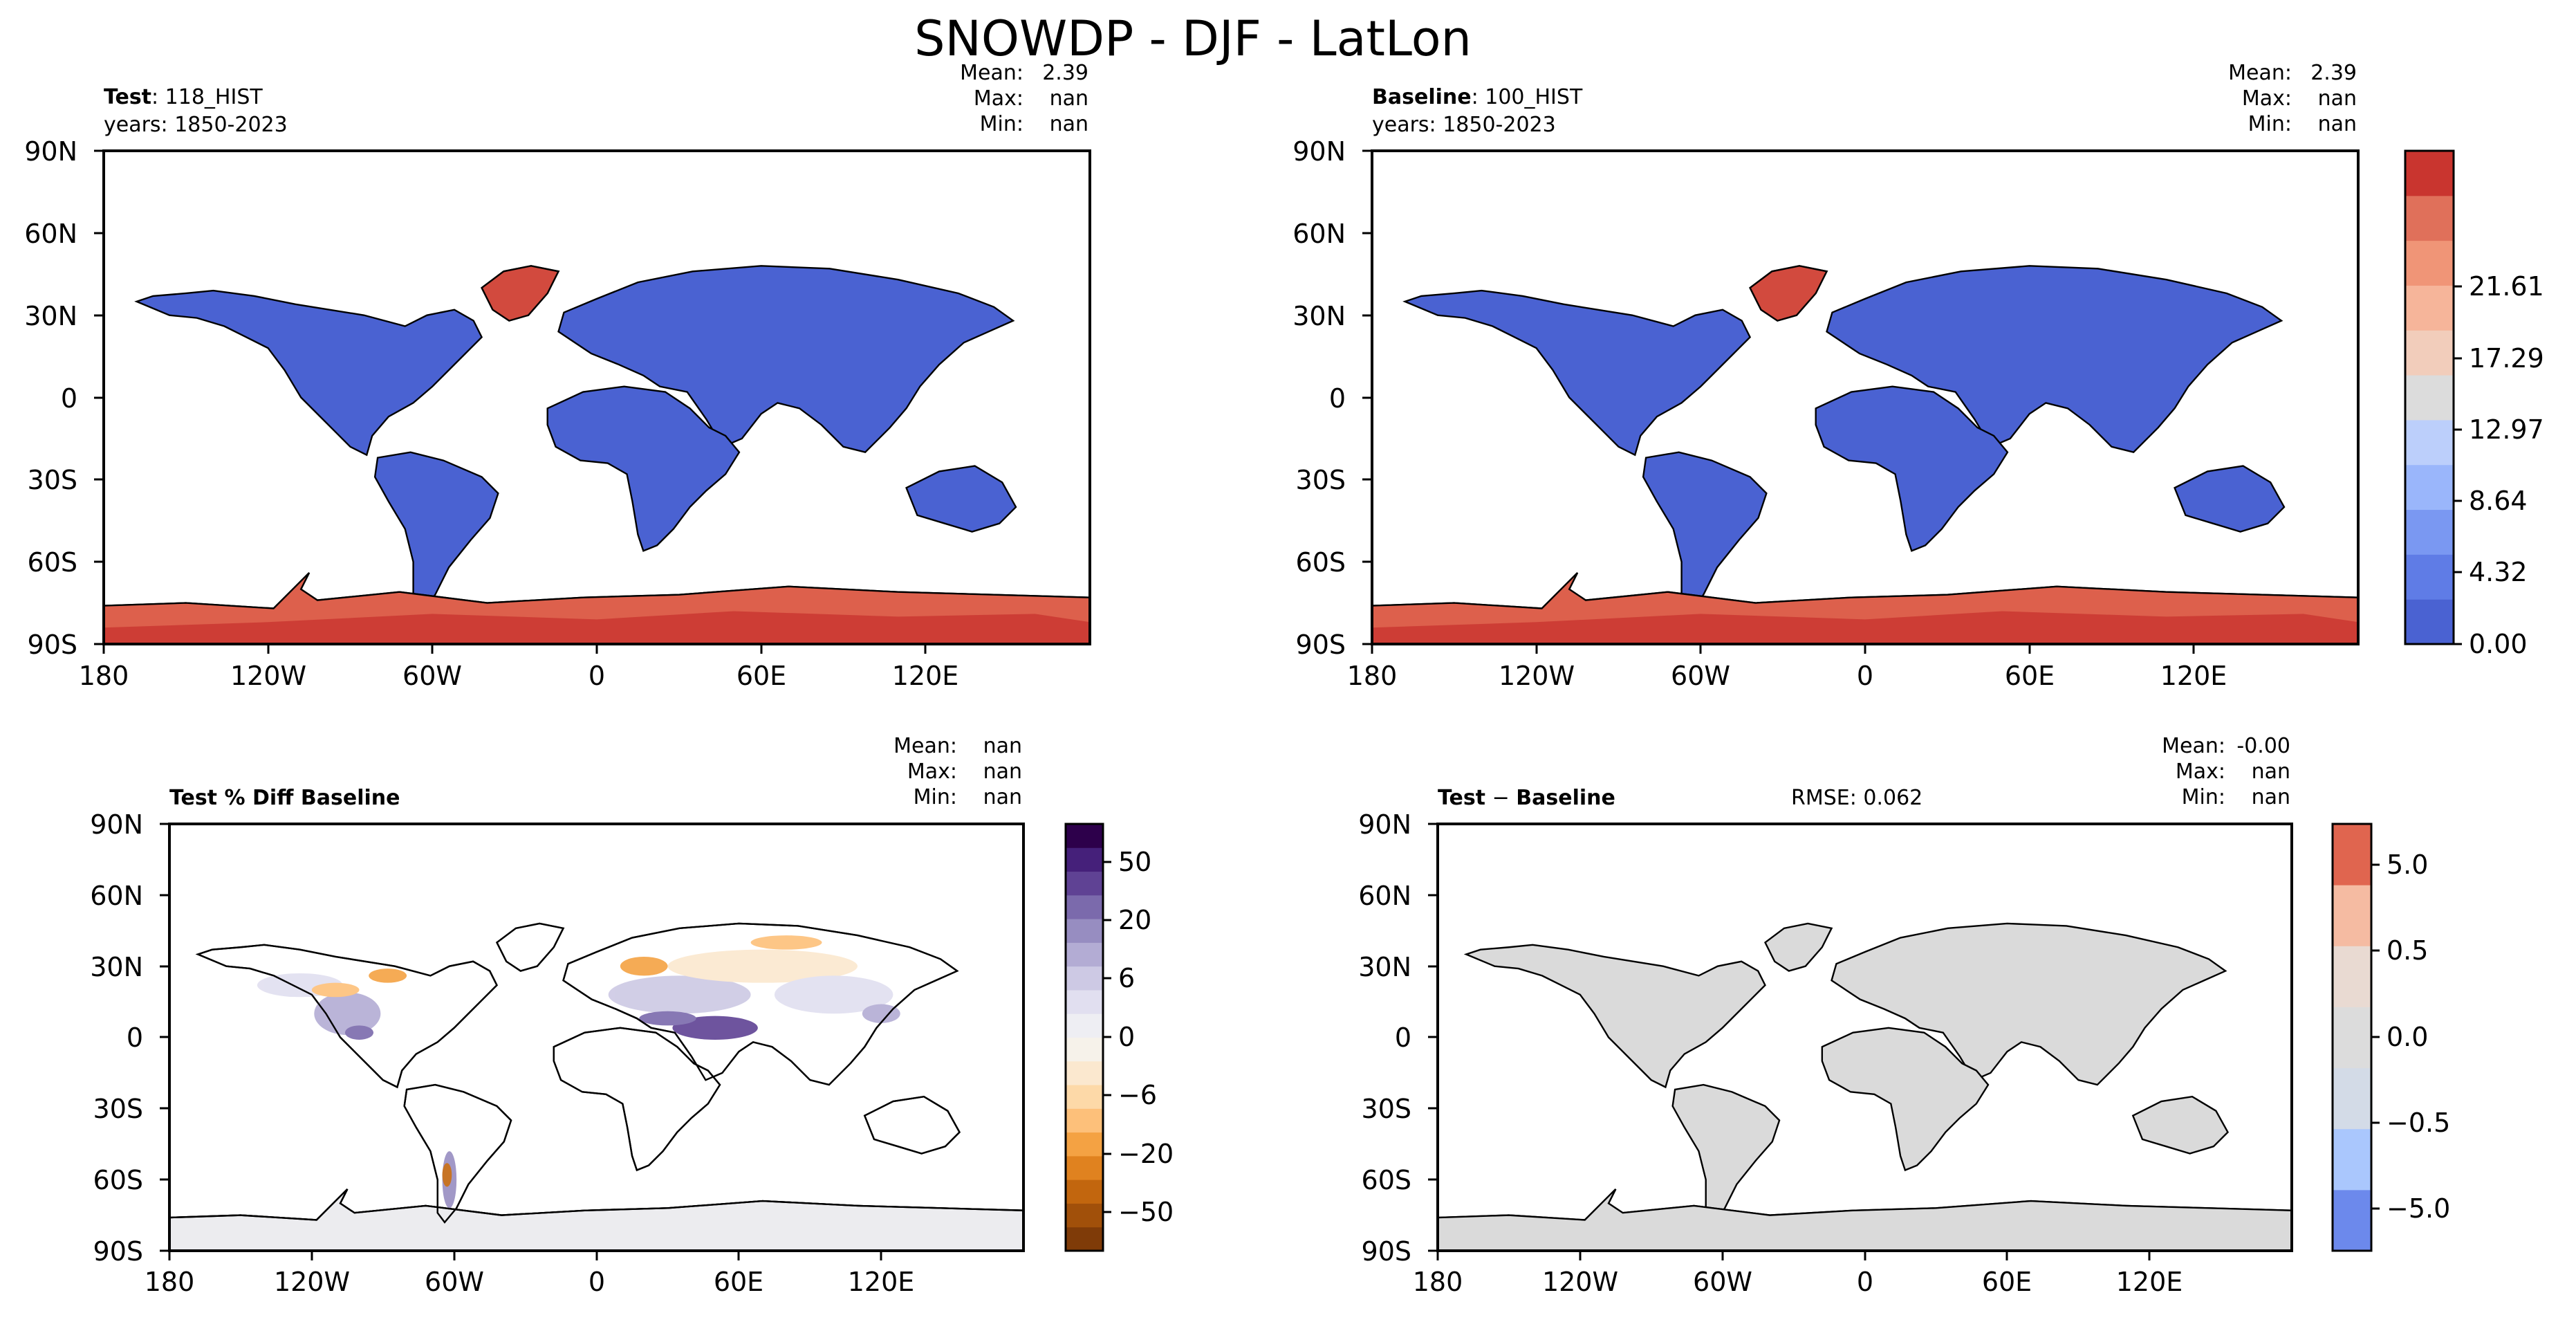 The height and width of the screenshot is (1322, 2576). What do you see at coordinates (2498, 501) in the screenshot?
I see `colorbar-tick-label: 8.64` at bounding box center [2498, 501].